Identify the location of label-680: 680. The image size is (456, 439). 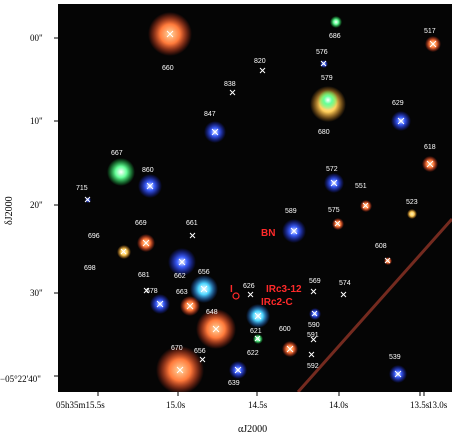
(324, 132).